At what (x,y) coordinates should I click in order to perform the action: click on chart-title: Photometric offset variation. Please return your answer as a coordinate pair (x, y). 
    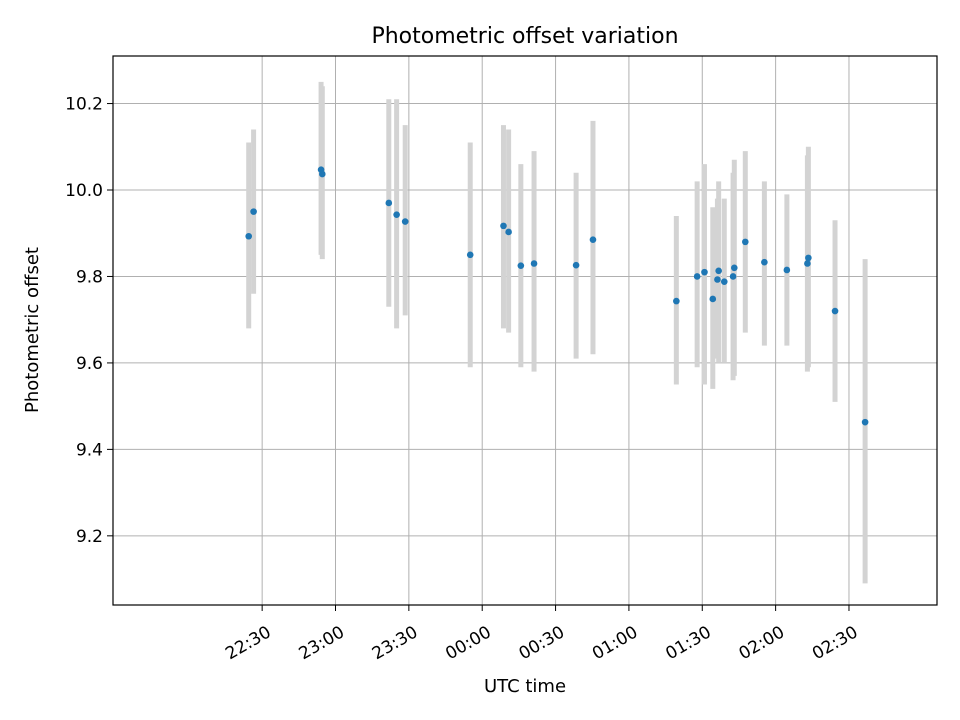
    Looking at the image, I should click on (524, 36).